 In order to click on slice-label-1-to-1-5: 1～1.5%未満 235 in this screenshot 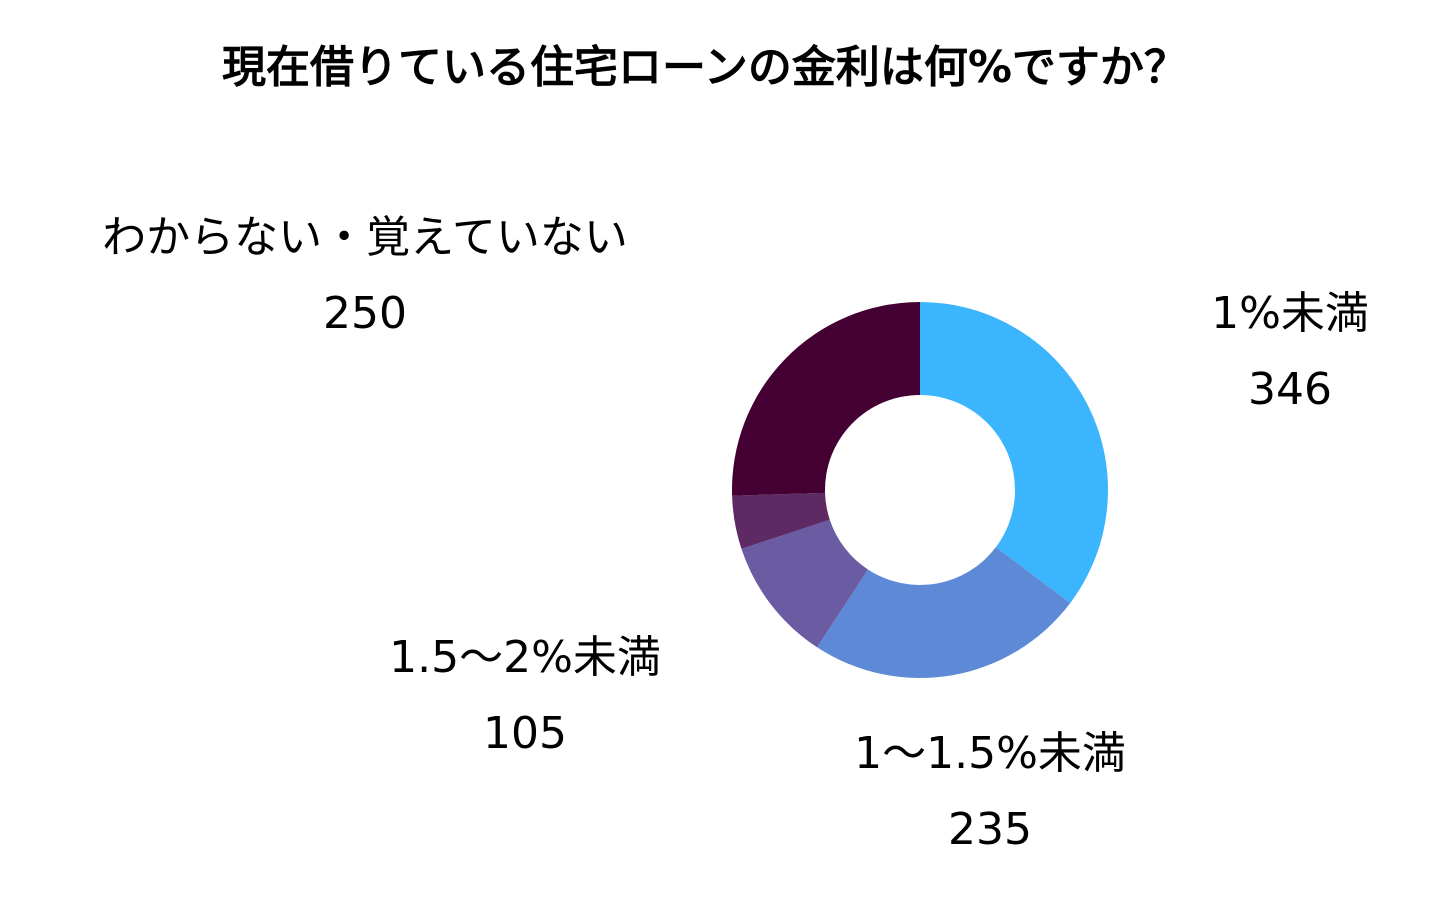, I will do `click(990, 792)`.